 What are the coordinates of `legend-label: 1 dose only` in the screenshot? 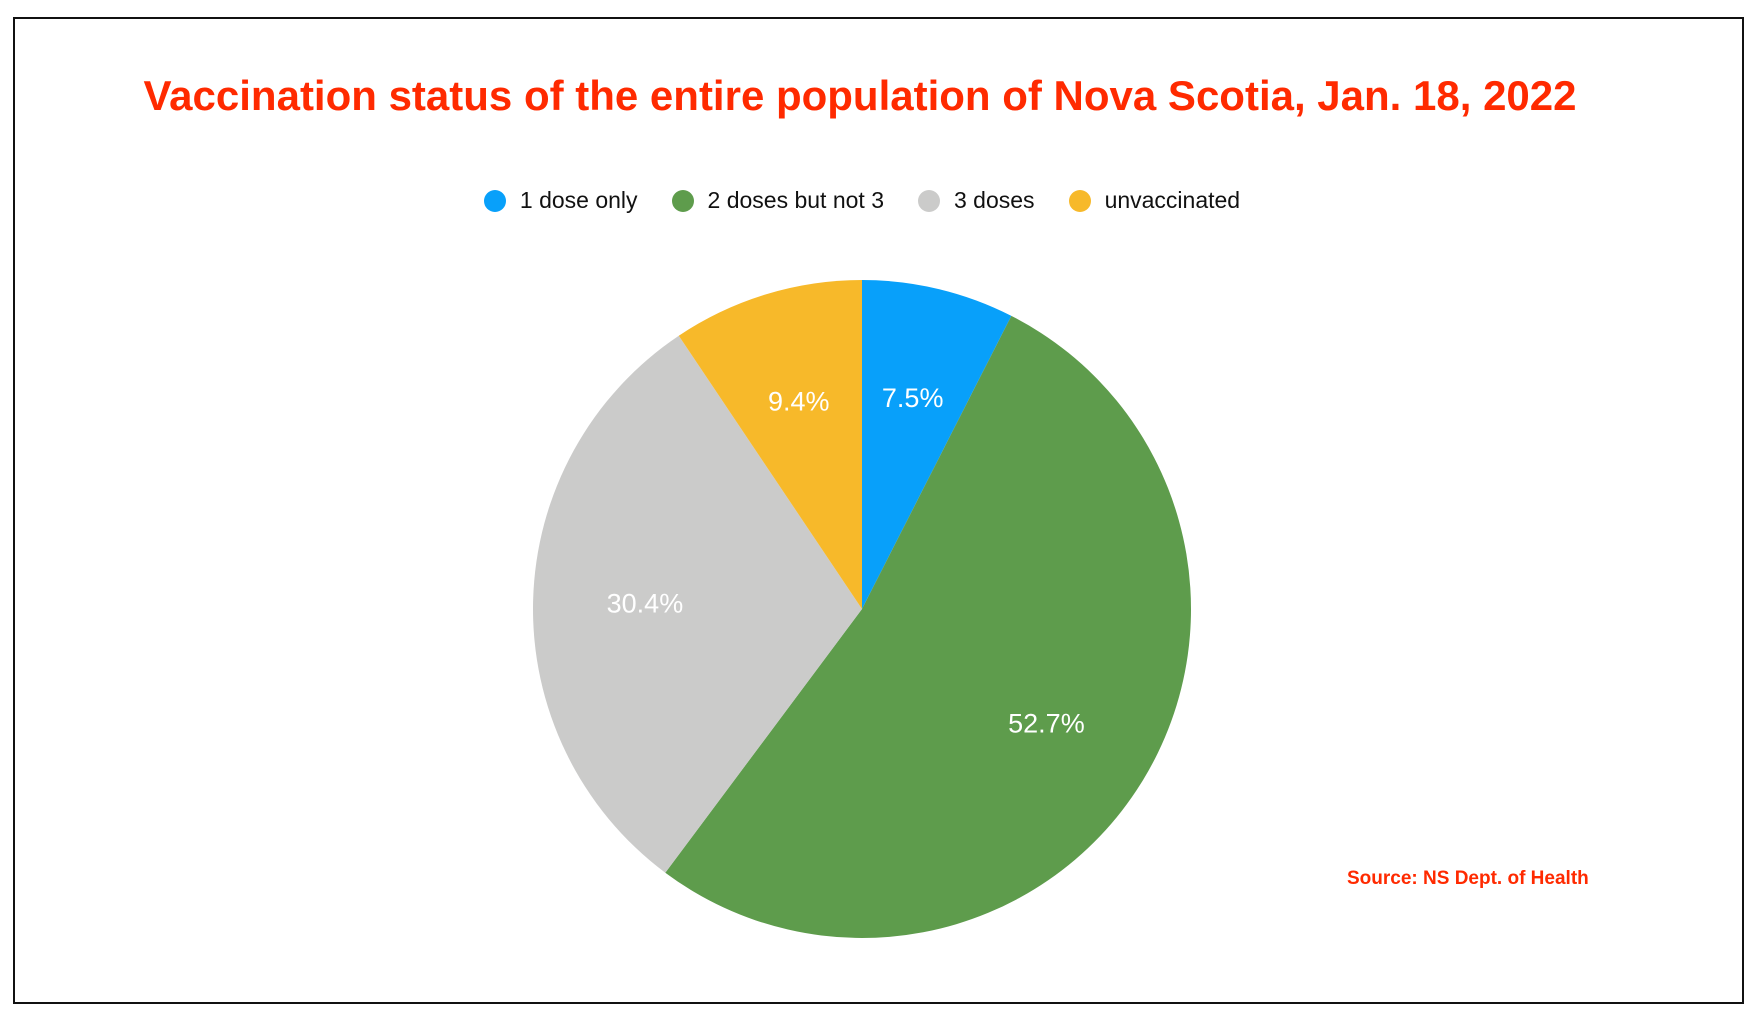 It's located at (578, 200).